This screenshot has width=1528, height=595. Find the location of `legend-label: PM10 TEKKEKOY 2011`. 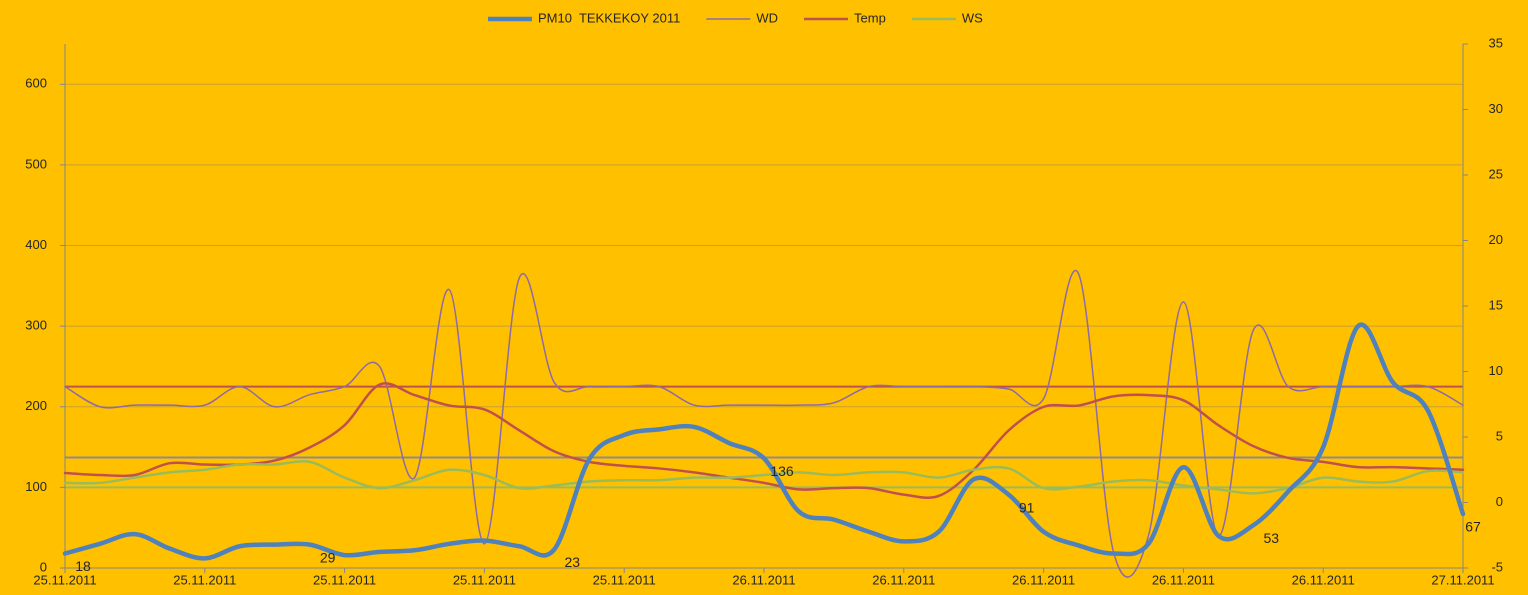

legend-label: PM10 TEKKEKOY 2011 is located at coordinates (609, 17).